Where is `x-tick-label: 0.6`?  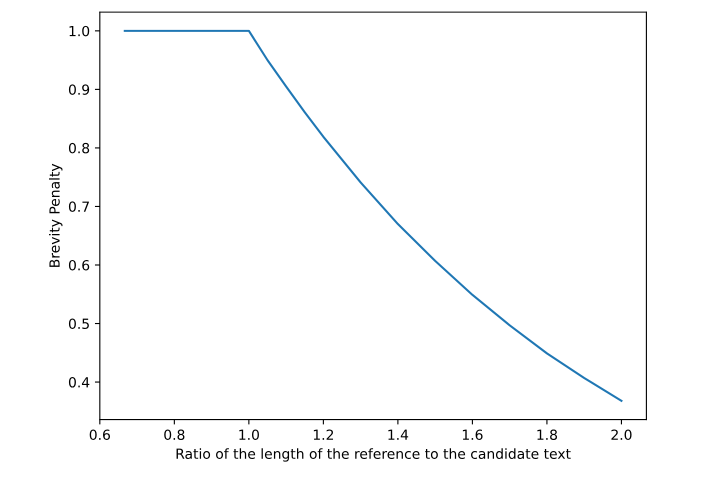
x-tick-label: 0.6 is located at coordinates (100, 434).